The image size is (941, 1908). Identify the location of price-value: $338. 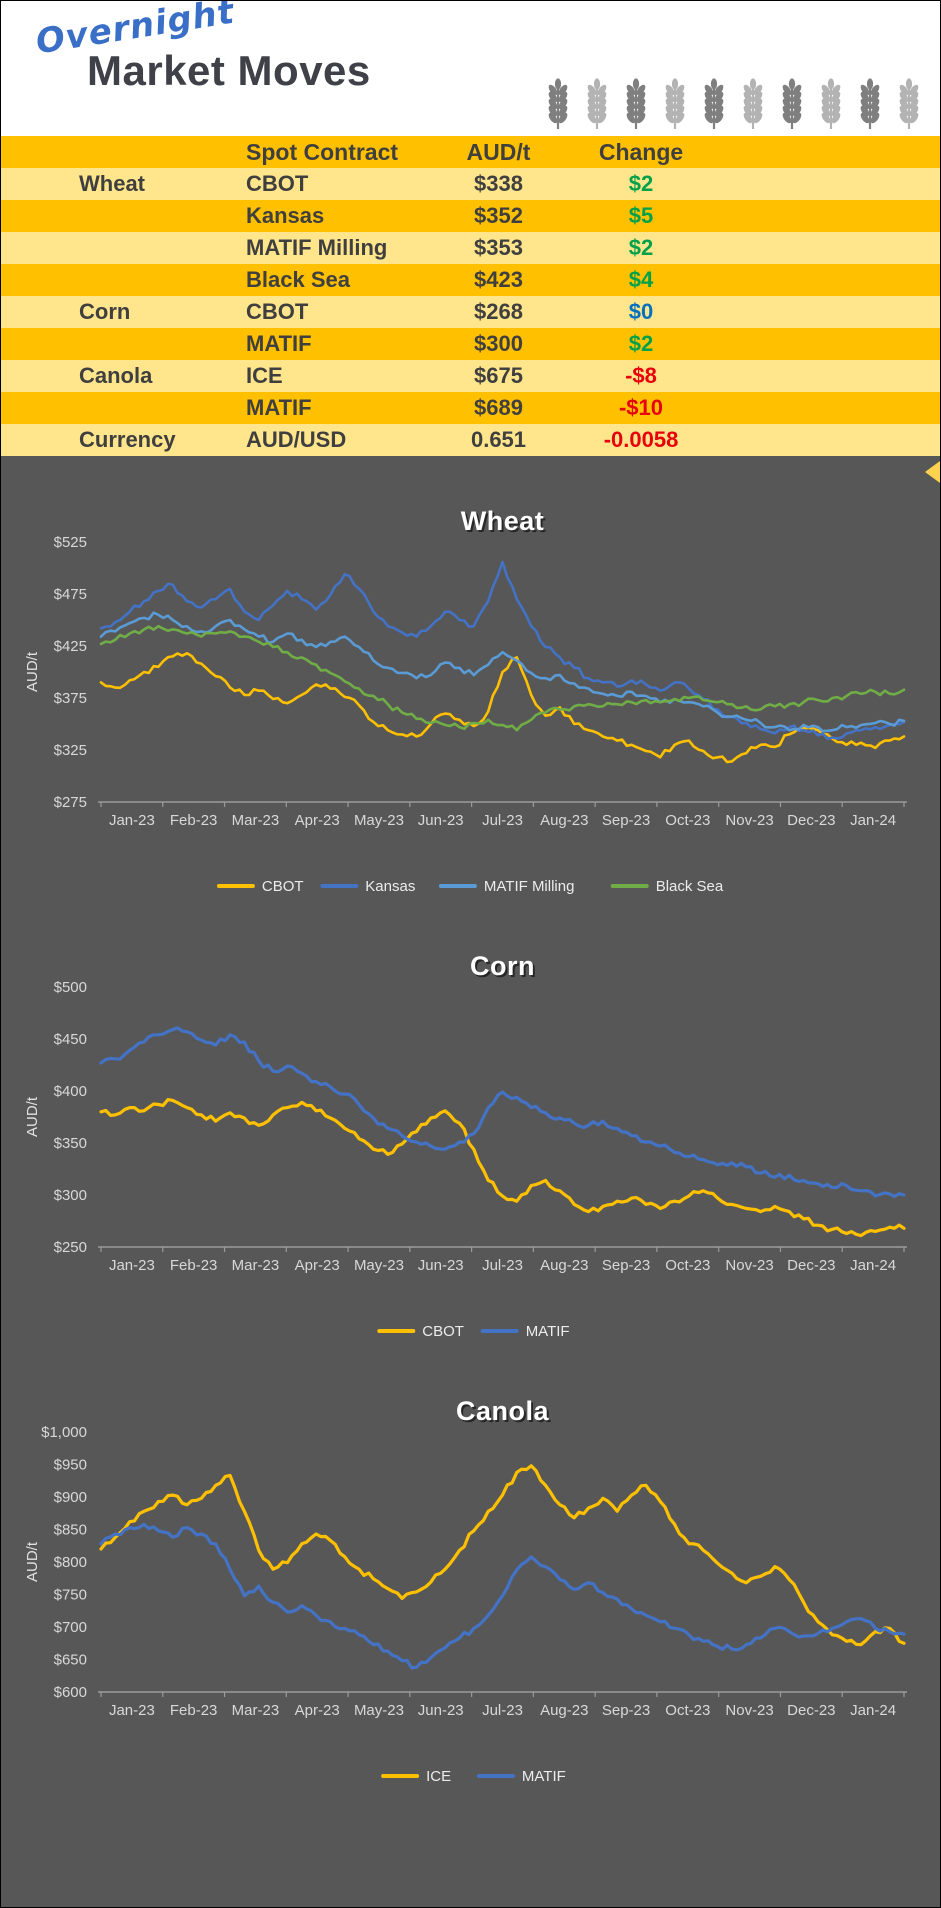
(498, 183).